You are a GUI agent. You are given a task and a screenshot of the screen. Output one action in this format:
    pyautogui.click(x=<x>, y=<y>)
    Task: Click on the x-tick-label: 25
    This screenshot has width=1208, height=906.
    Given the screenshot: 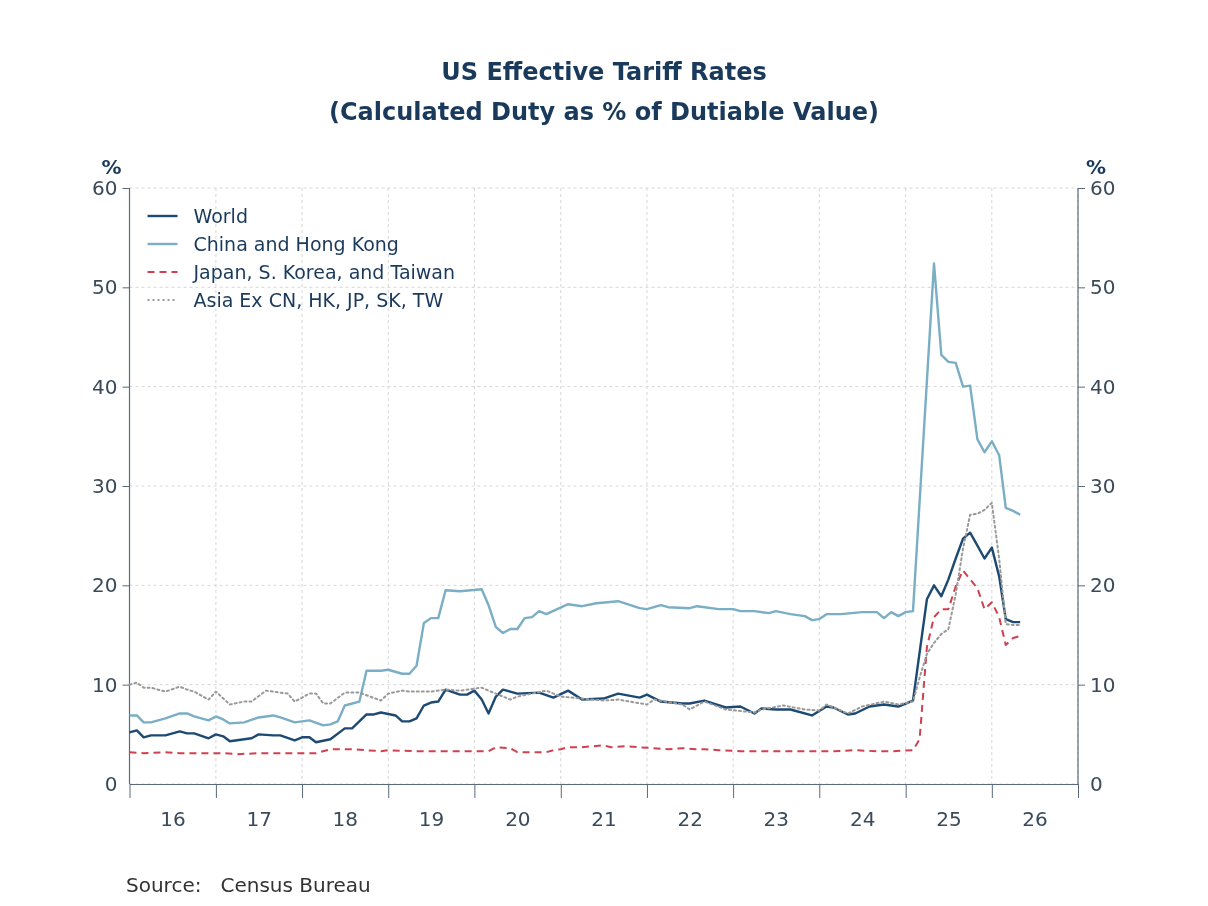 What is the action you would take?
    pyautogui.click(x=949, y=819)
    